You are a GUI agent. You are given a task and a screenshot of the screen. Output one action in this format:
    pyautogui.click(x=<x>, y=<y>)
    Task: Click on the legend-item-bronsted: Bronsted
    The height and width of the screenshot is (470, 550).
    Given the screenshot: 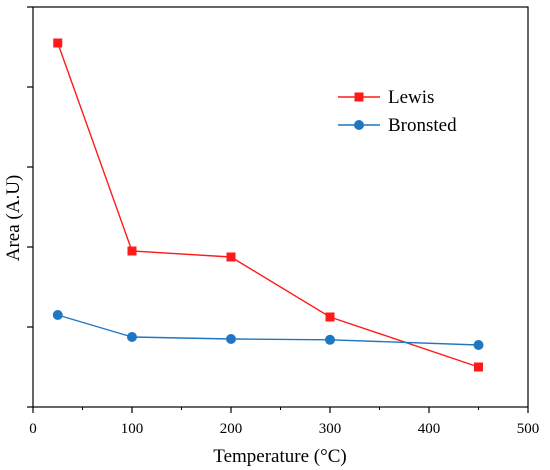 What is the action you would take?
    pyautogui.click(x=397, y=125)
    